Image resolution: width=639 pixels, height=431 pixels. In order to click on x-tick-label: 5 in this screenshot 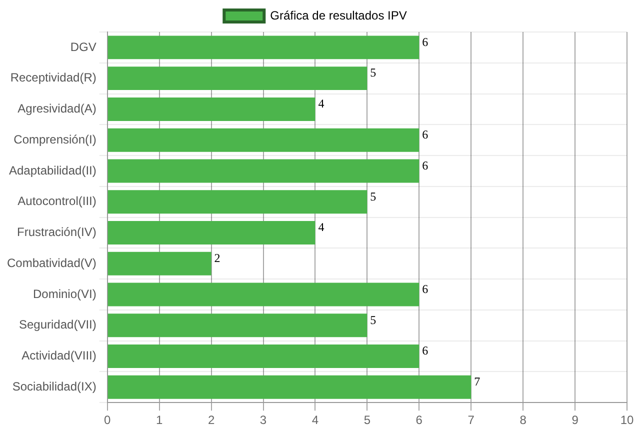, I will do `click(367, 420)`.